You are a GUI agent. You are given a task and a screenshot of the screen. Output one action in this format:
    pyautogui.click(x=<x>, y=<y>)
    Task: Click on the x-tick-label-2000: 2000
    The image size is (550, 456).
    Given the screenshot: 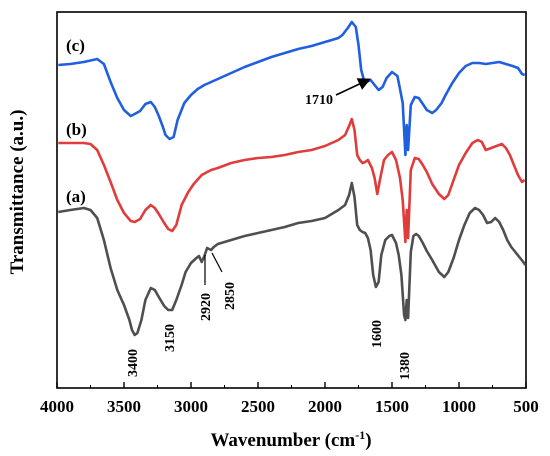 What is the action you would take?
    pyautogui.click(x=325, y=406)
    